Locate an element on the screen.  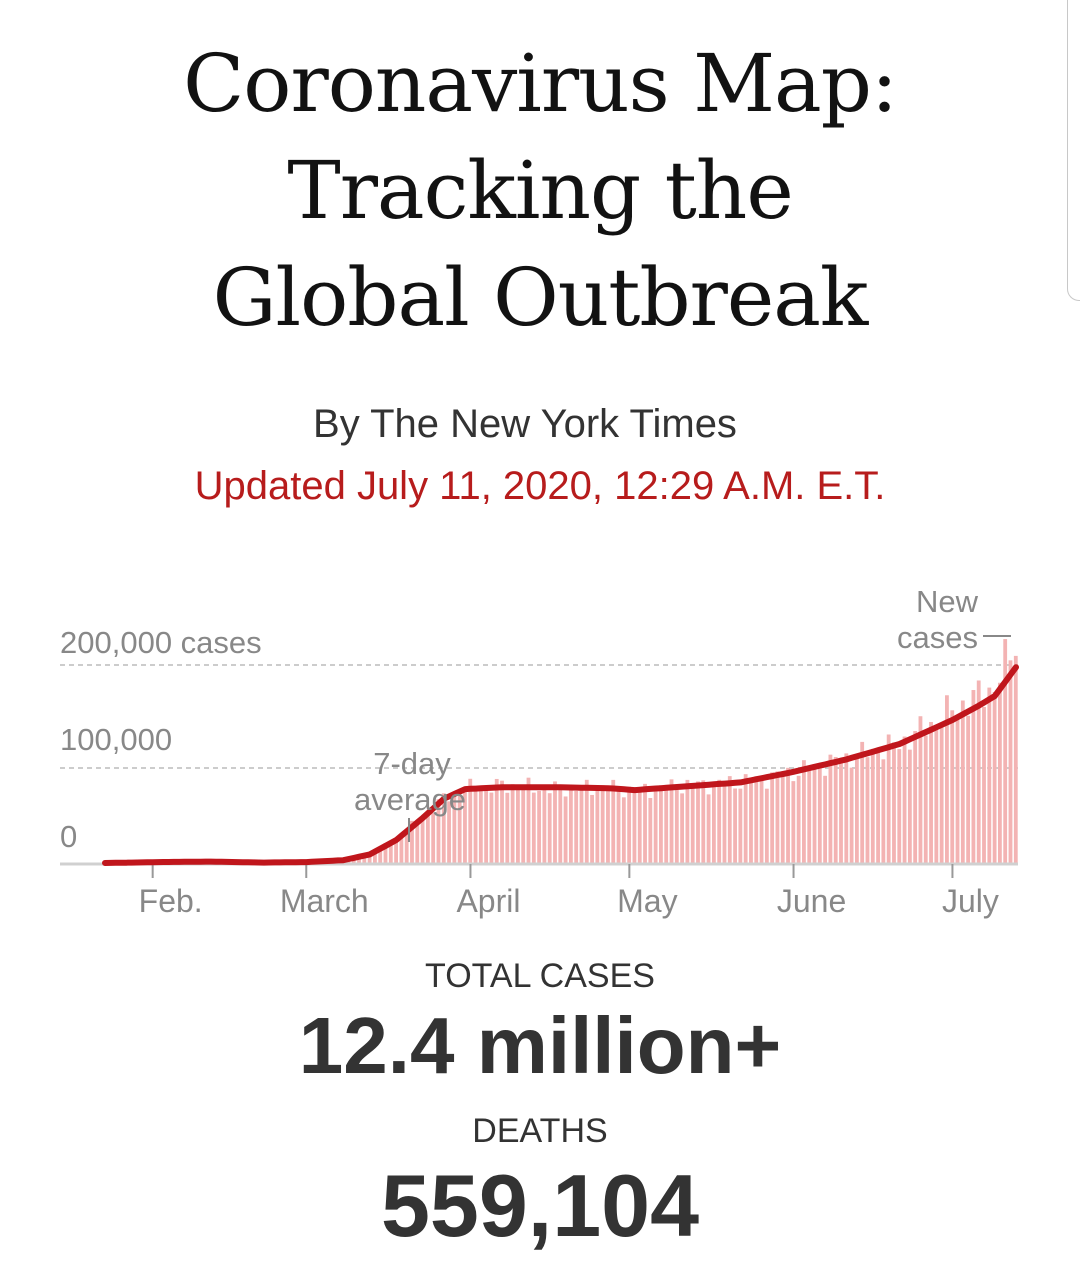
x-tick-label: July is located at coordinates (970, 901).